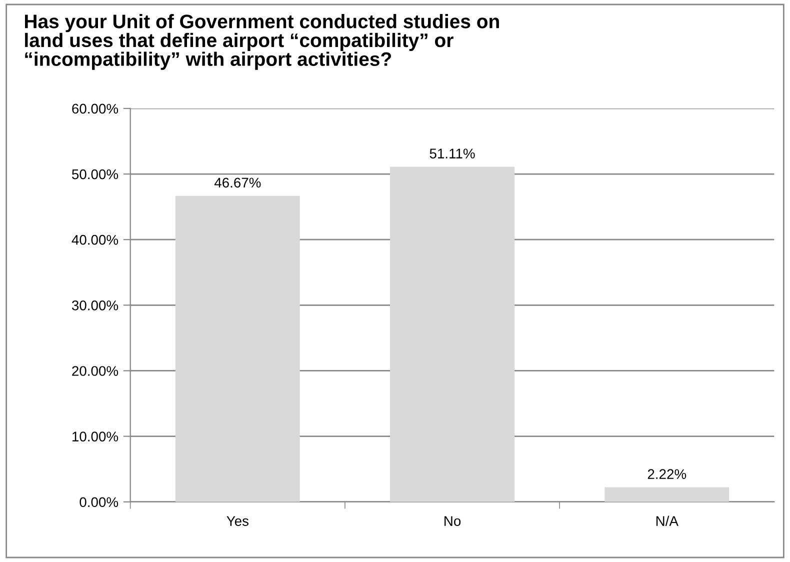 This screenshot has height=562, width=790. What do you see at coordinates (95, 239) in the screenshot?
I see `y-tick-label: 40.00%` at bounding box center [95, 239].